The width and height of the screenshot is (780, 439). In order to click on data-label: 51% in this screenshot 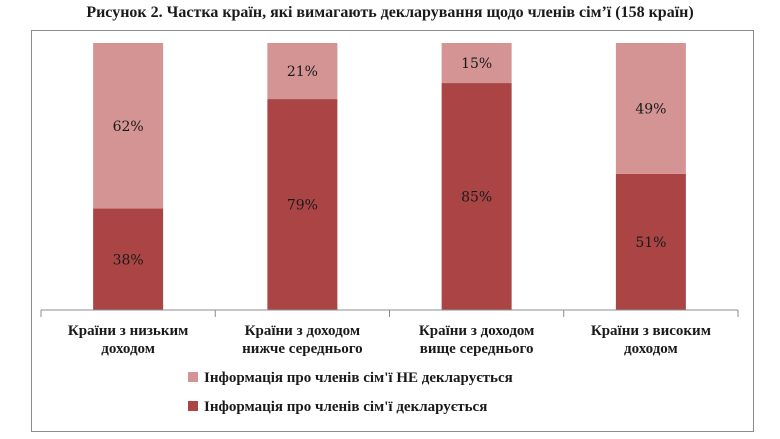, I will do `click(650, 243)`.